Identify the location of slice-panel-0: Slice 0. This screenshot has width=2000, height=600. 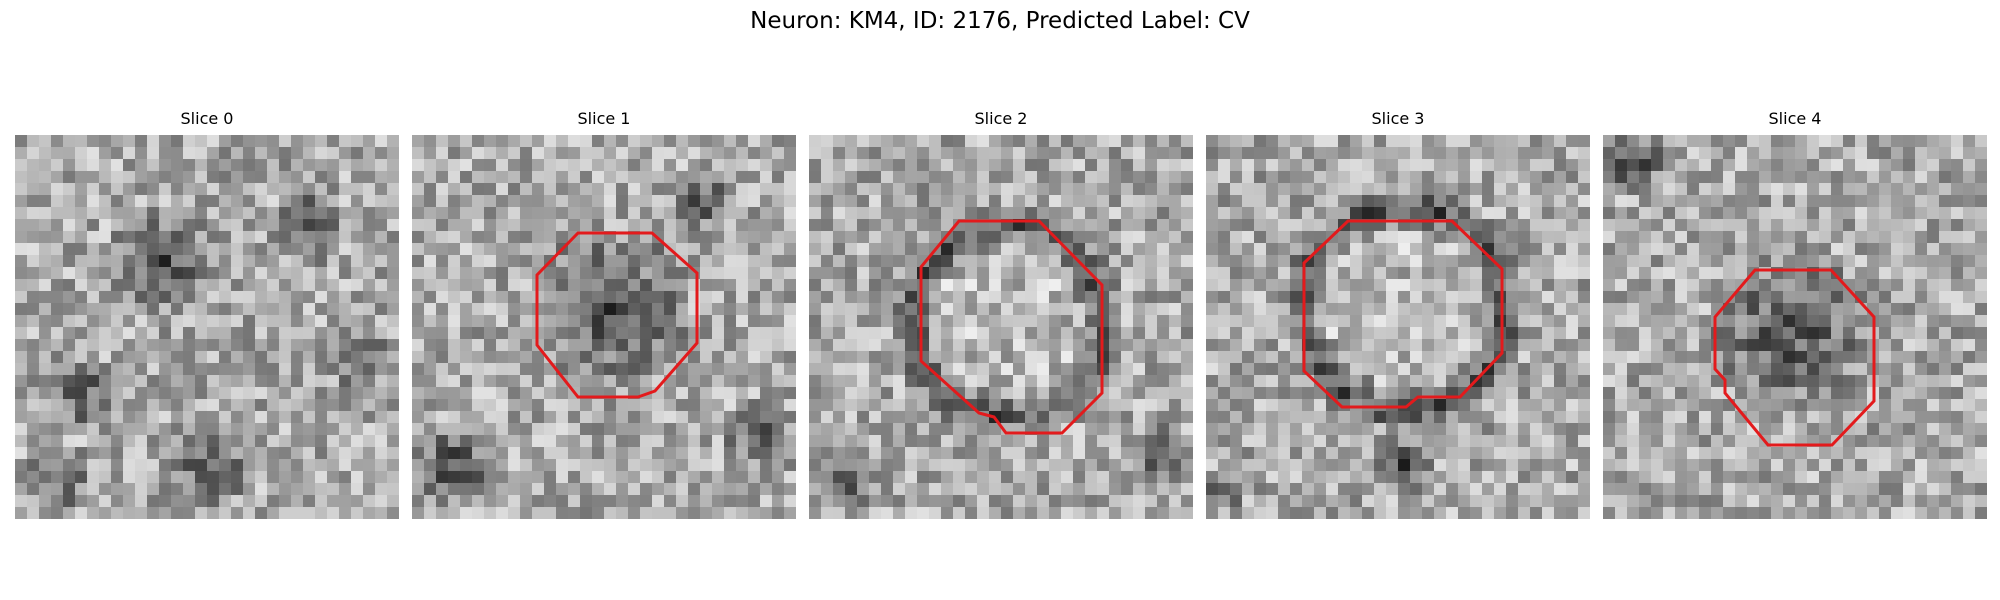
(207, 313).